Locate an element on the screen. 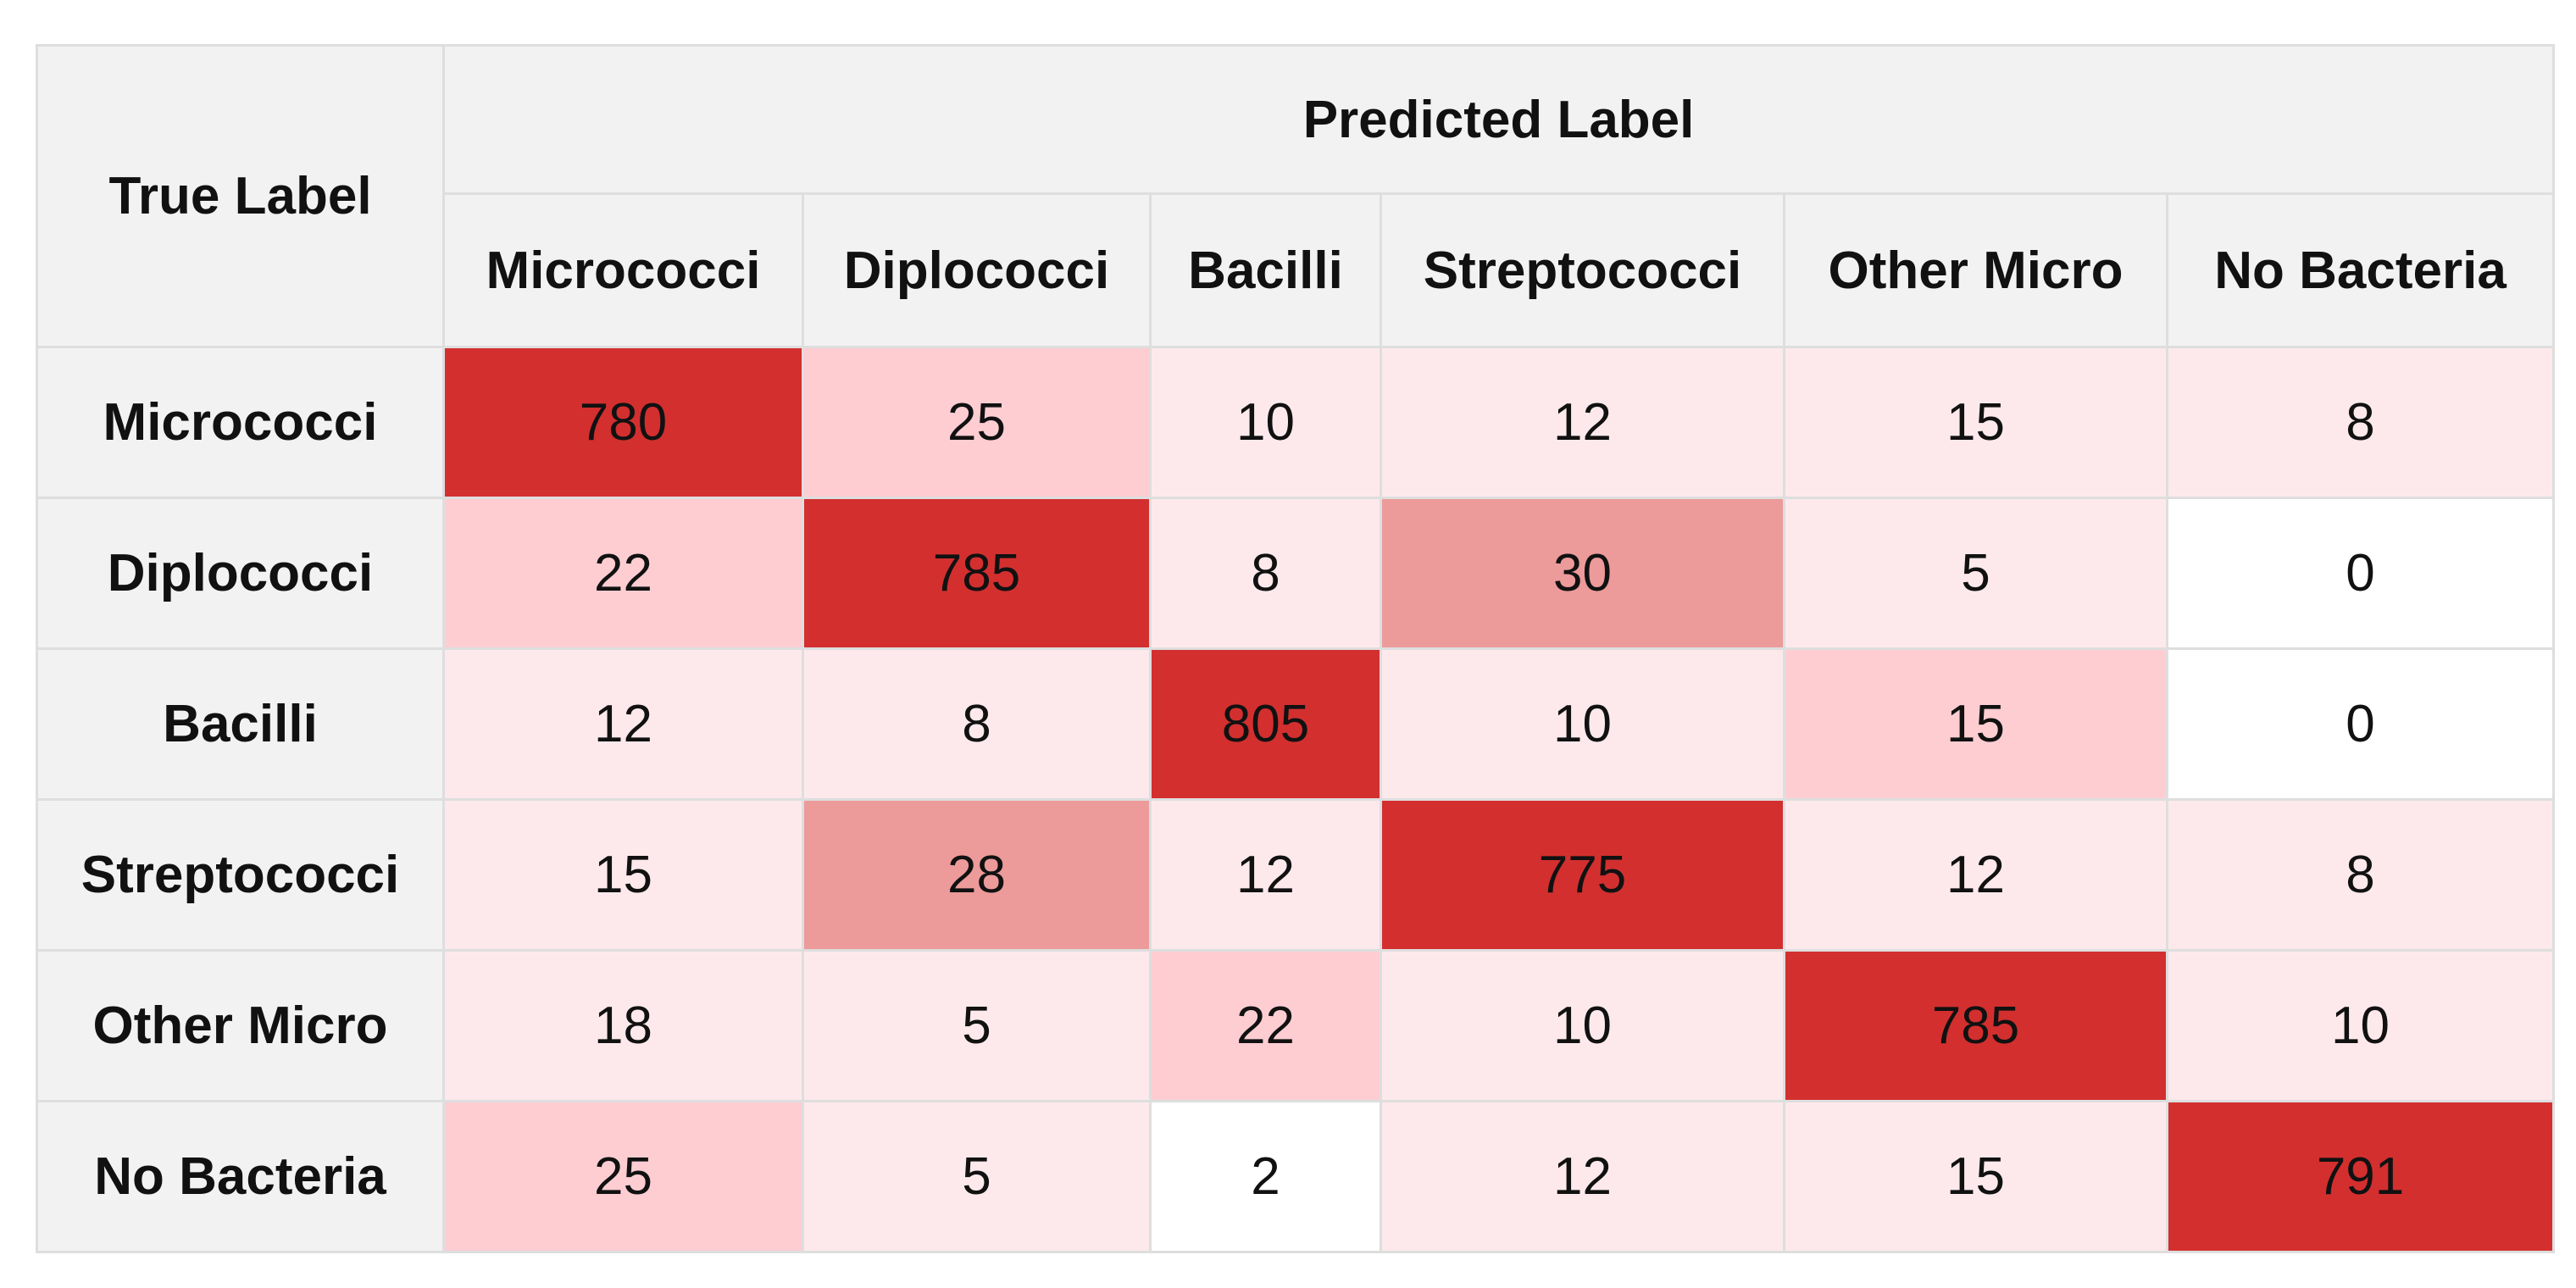  matrix-row: Other Micro 18 5 22 10 785 10 is located at coordinates (1296, 1025).